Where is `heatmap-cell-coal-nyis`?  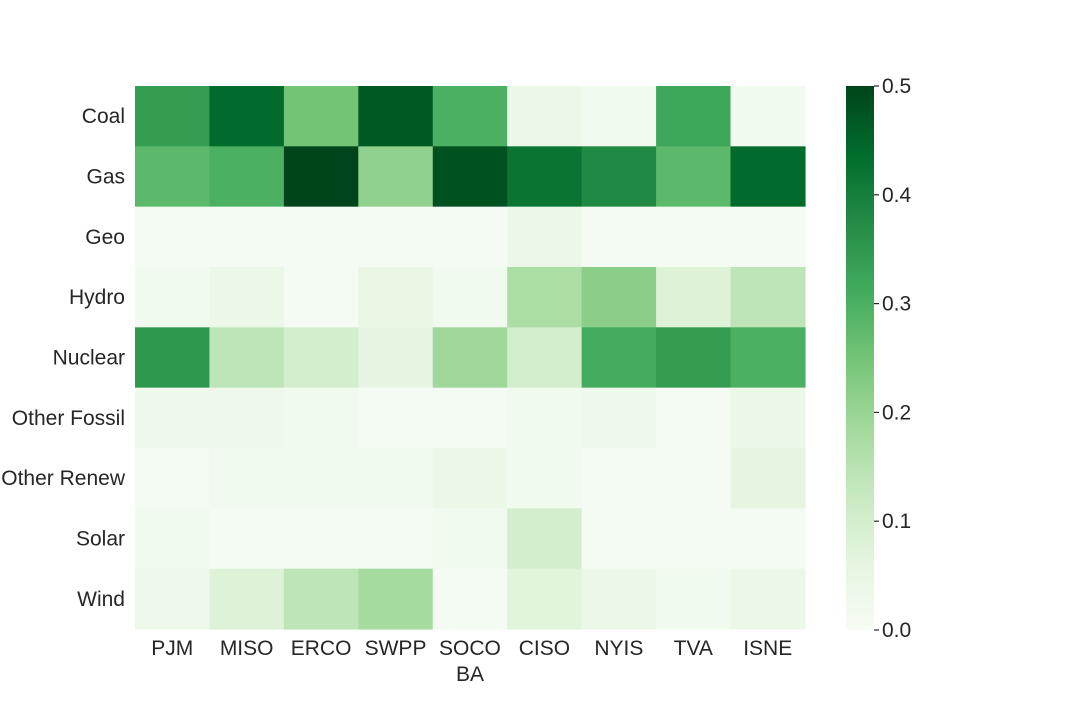
heatmap-cell-coal-nyis is located at coordinates (619, 116).